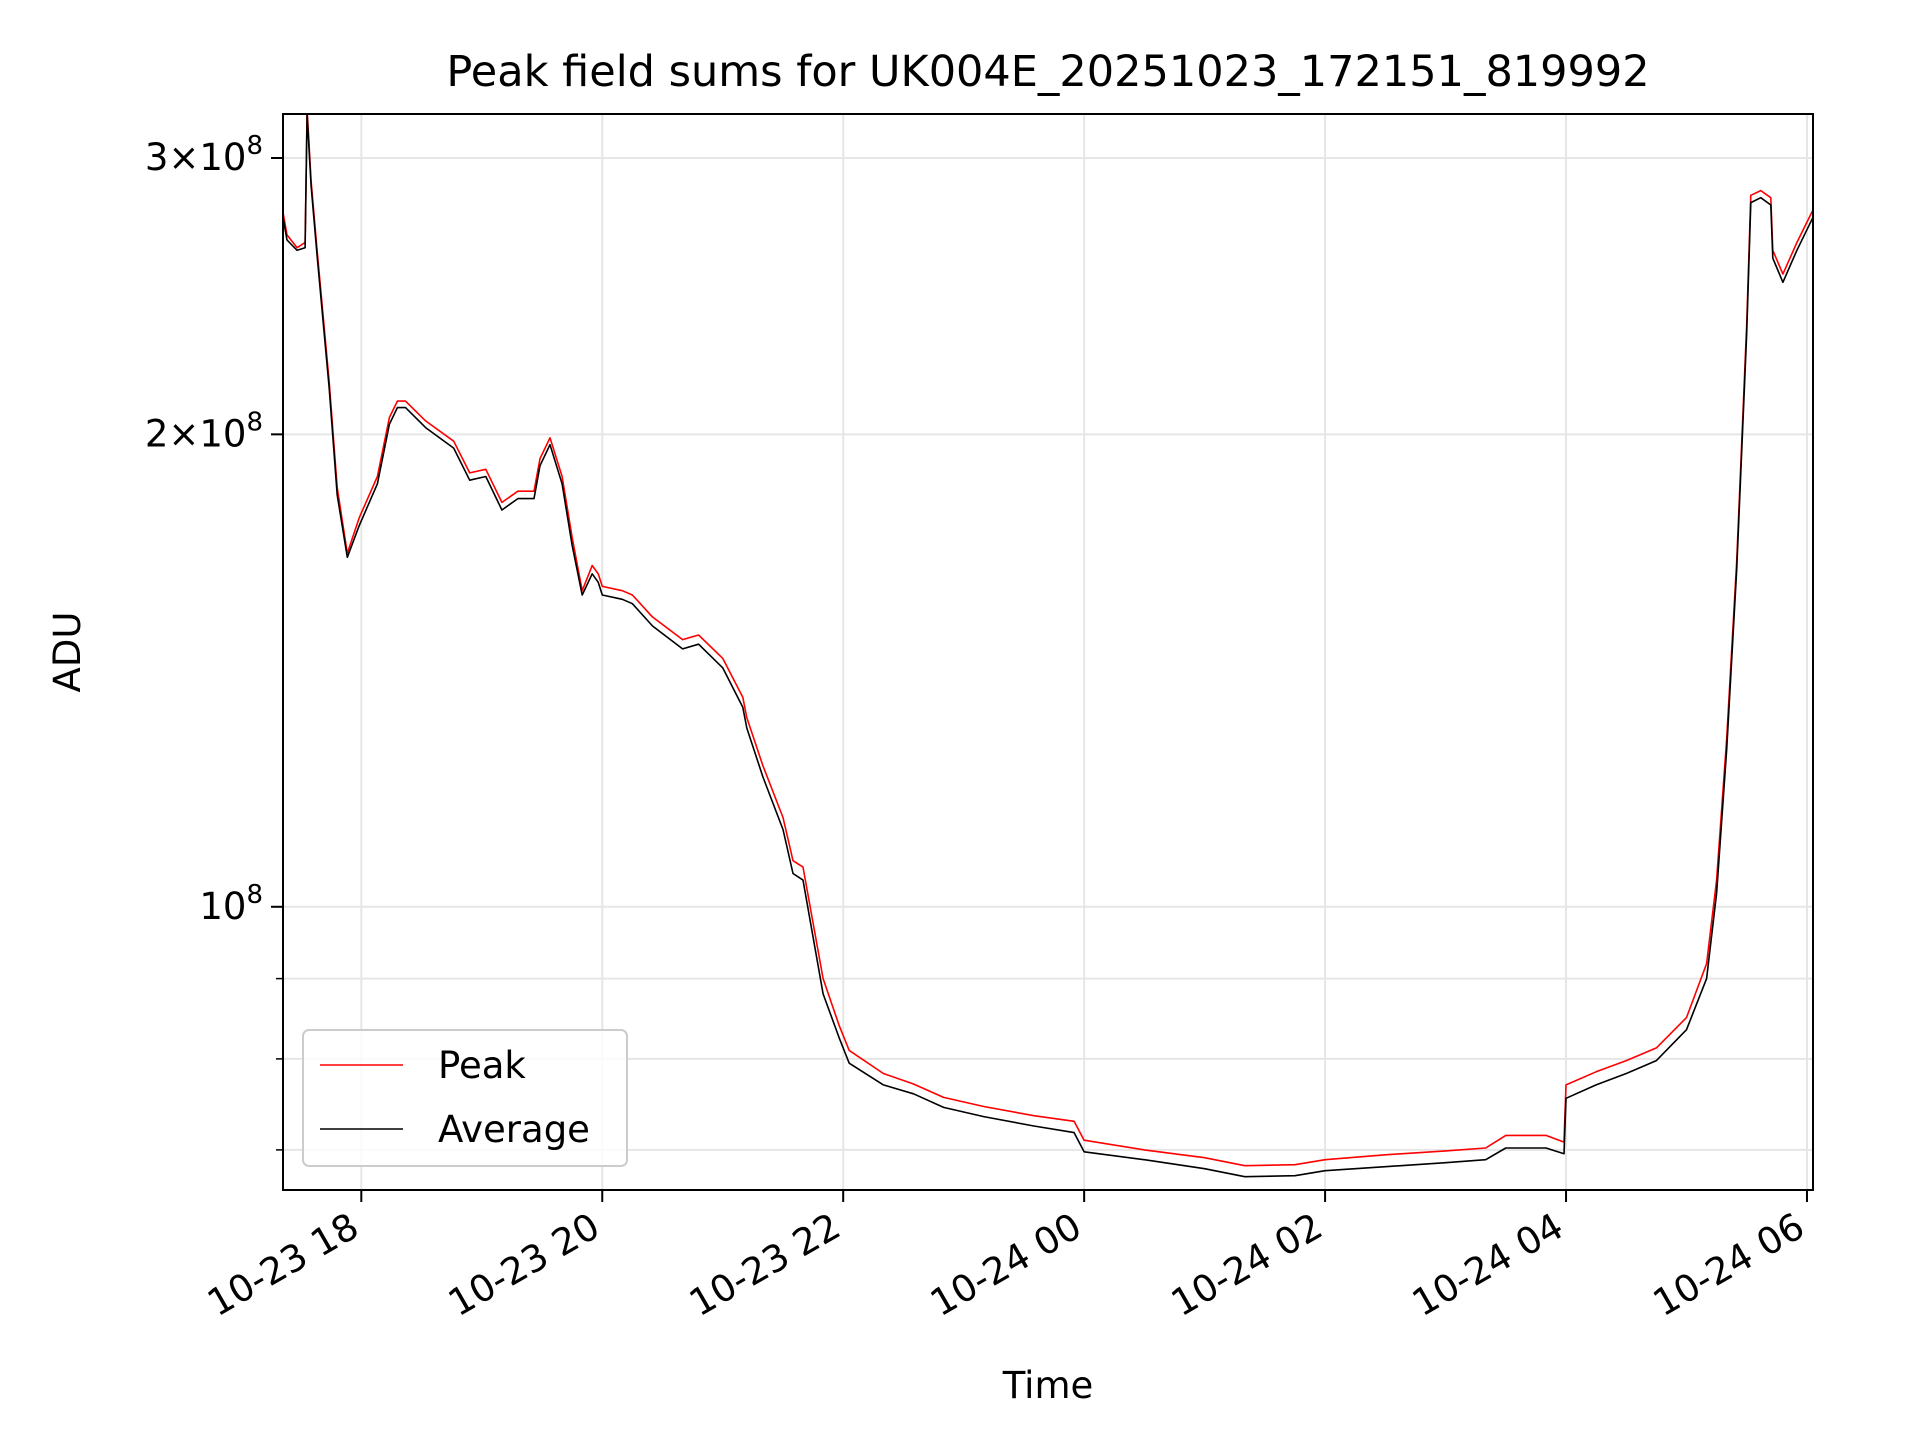  I want to click on y-tick-label: 3×108, so click(204, 155).